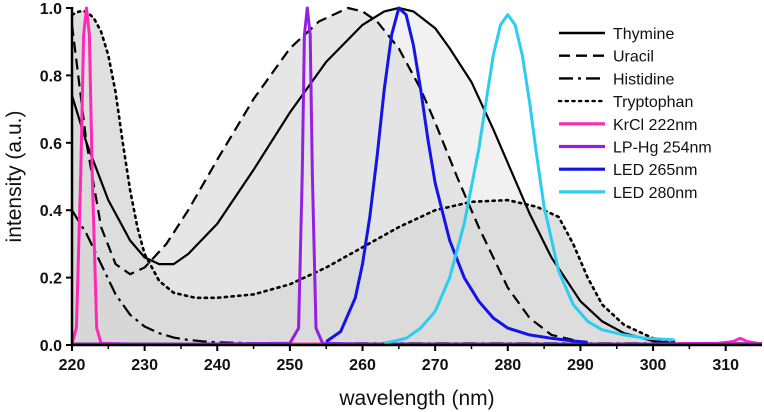 This screenshot has width=764, height=412. What do you see at coordinates (362, 365) in the screenshot?
I see `x-tick-label: 260` at bounding box center [362, 365].